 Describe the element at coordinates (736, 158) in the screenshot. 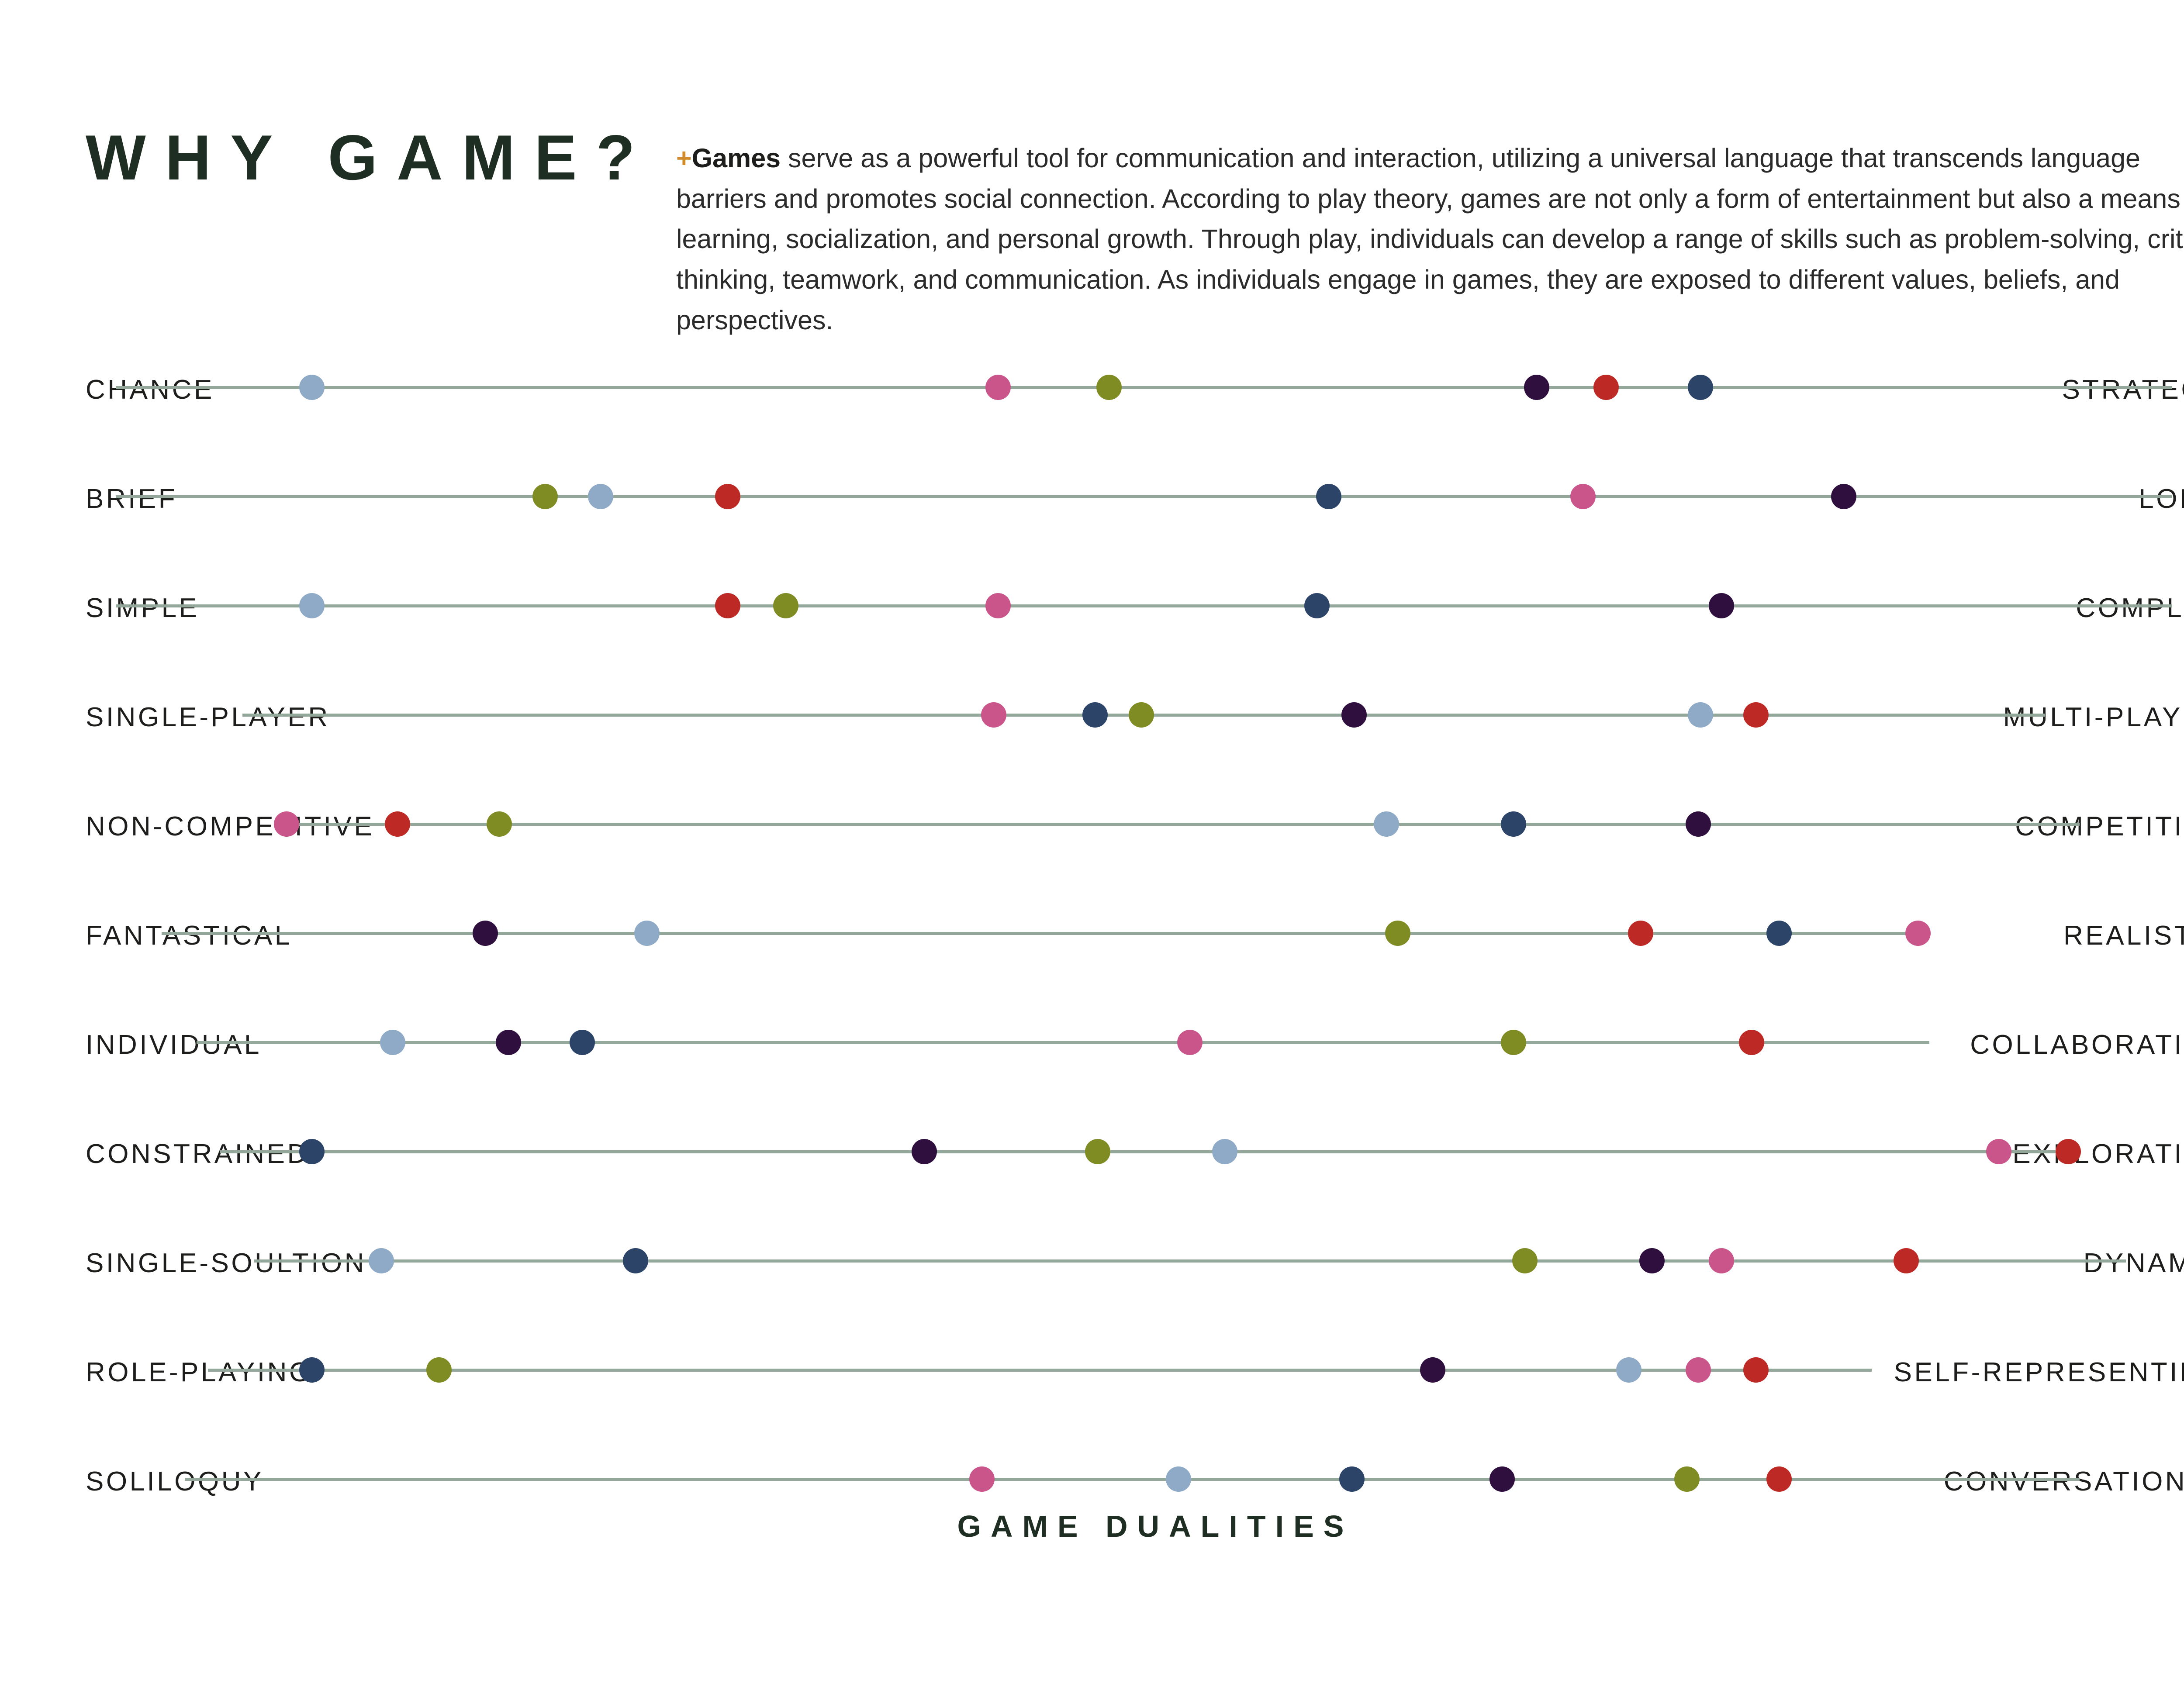

I see `intro-lead: Games` at that location.